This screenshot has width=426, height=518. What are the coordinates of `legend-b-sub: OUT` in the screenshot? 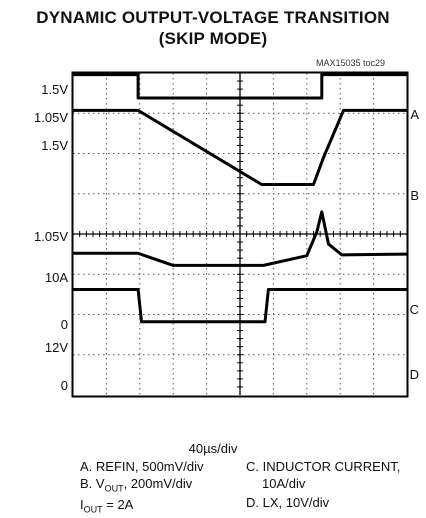 It's located at (114, 488).